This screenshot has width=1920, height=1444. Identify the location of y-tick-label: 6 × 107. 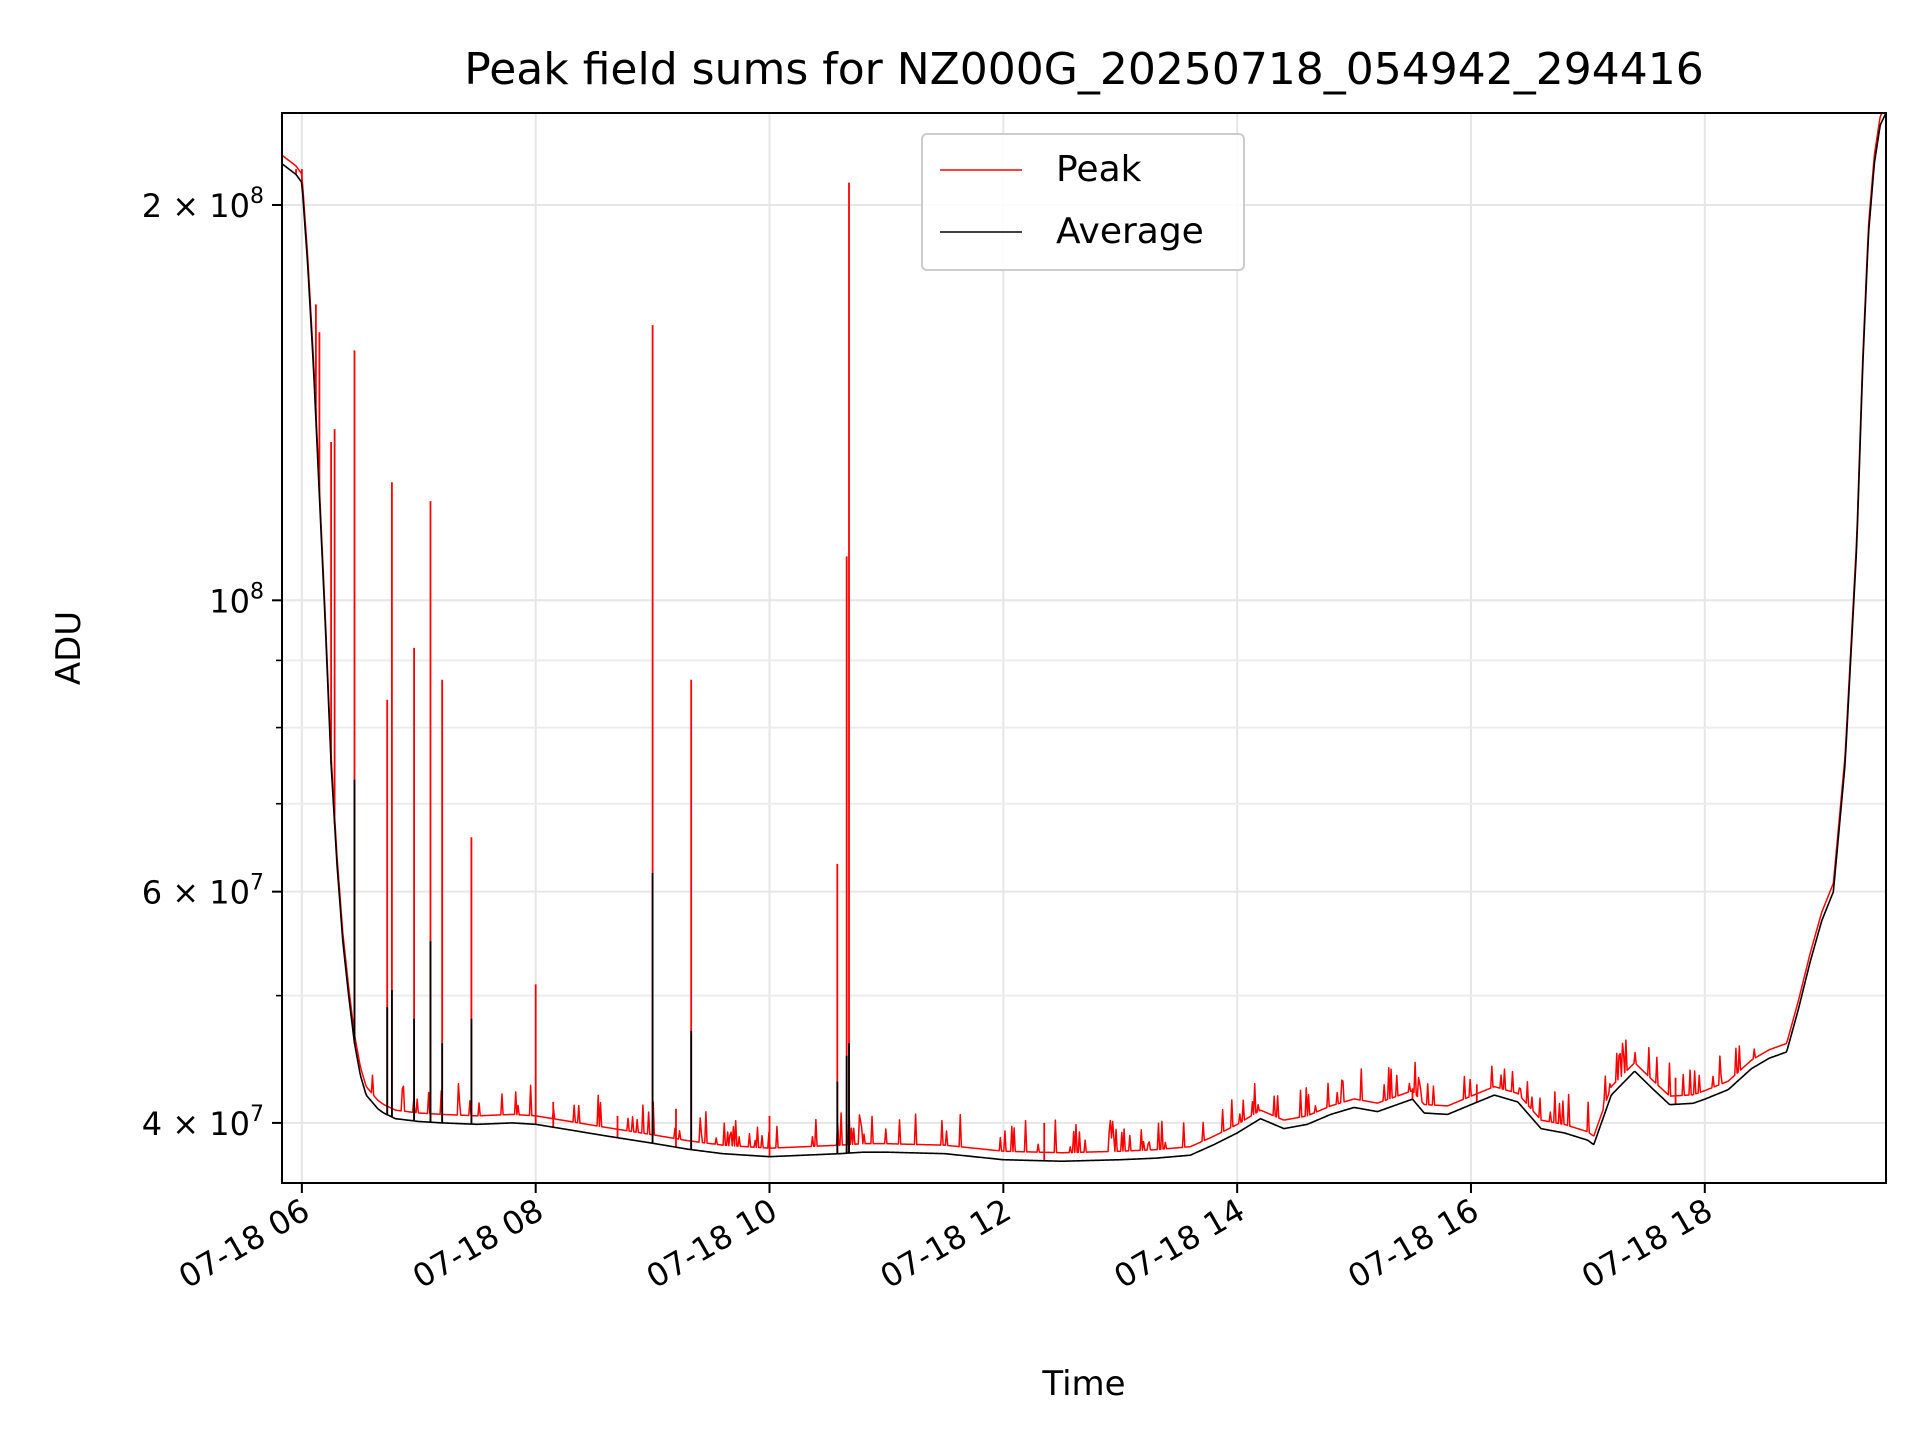
(203, 891).